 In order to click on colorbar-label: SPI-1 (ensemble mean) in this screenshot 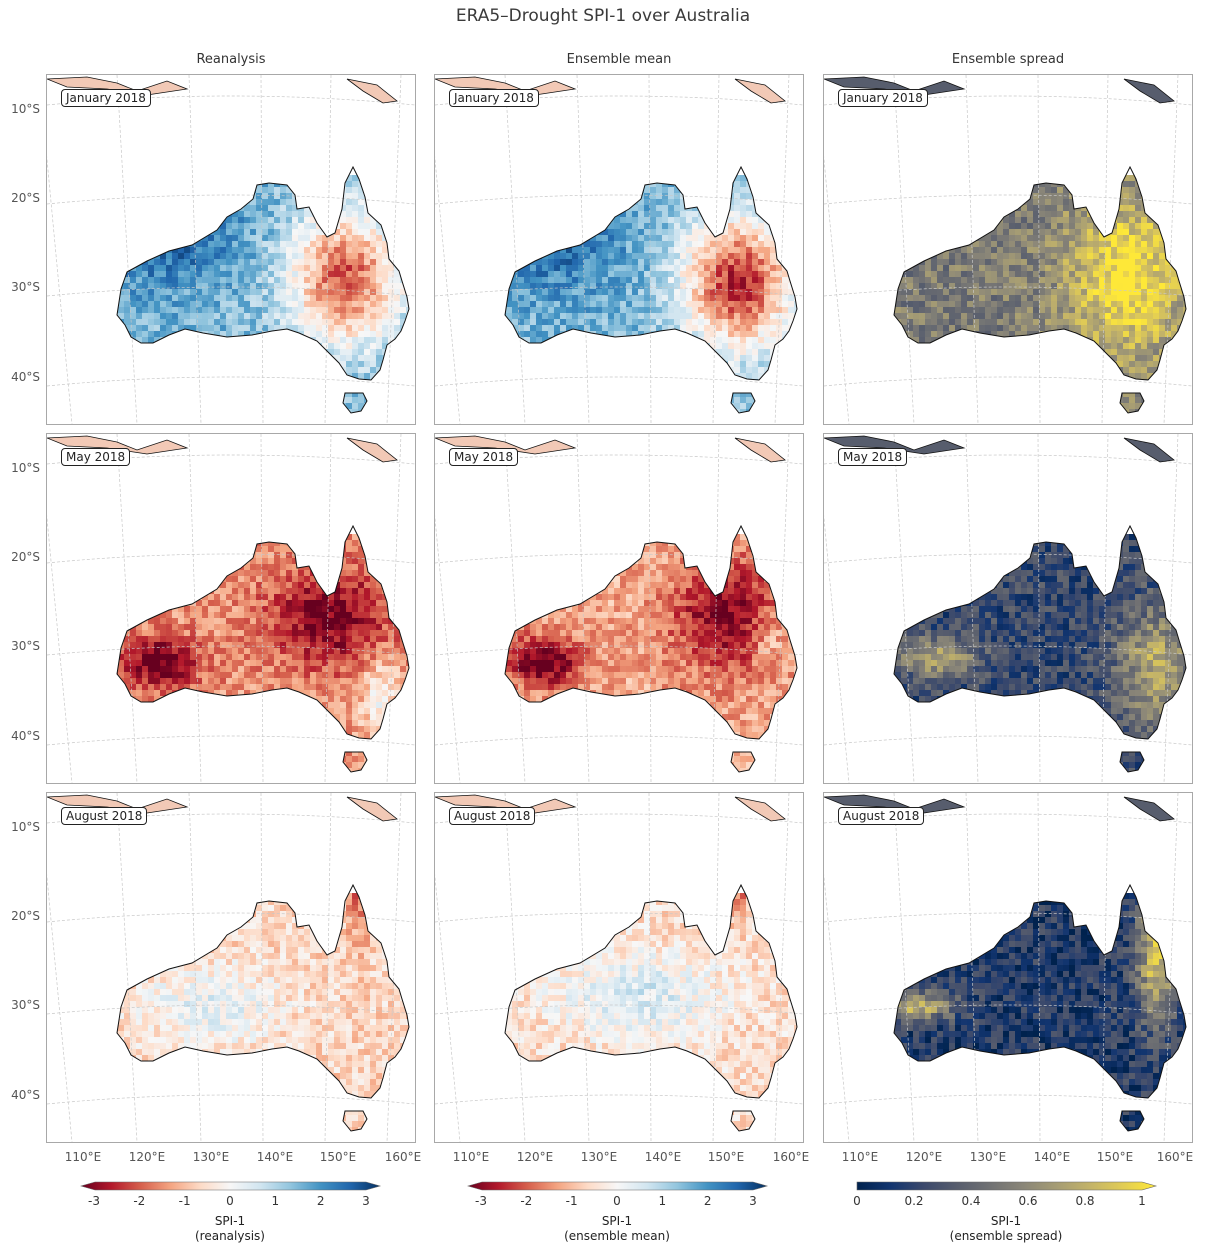, I will do `click(617, 1228)`.